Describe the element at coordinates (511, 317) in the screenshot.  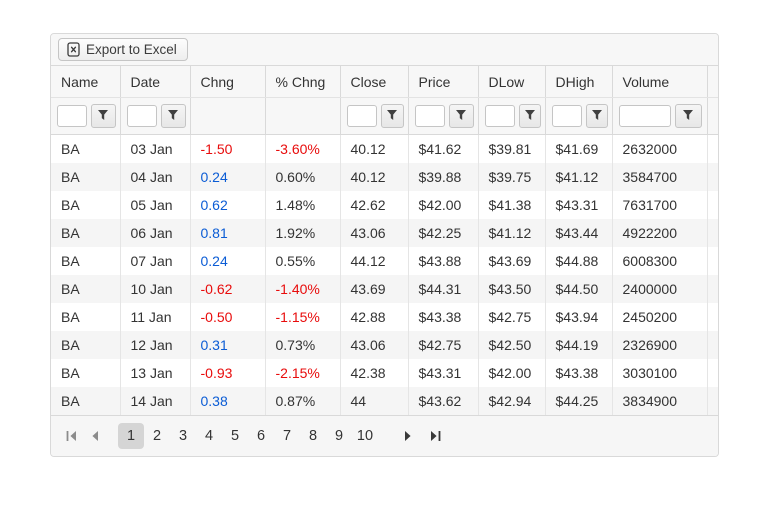
I see `cell-dlow: $42.75` at that location.